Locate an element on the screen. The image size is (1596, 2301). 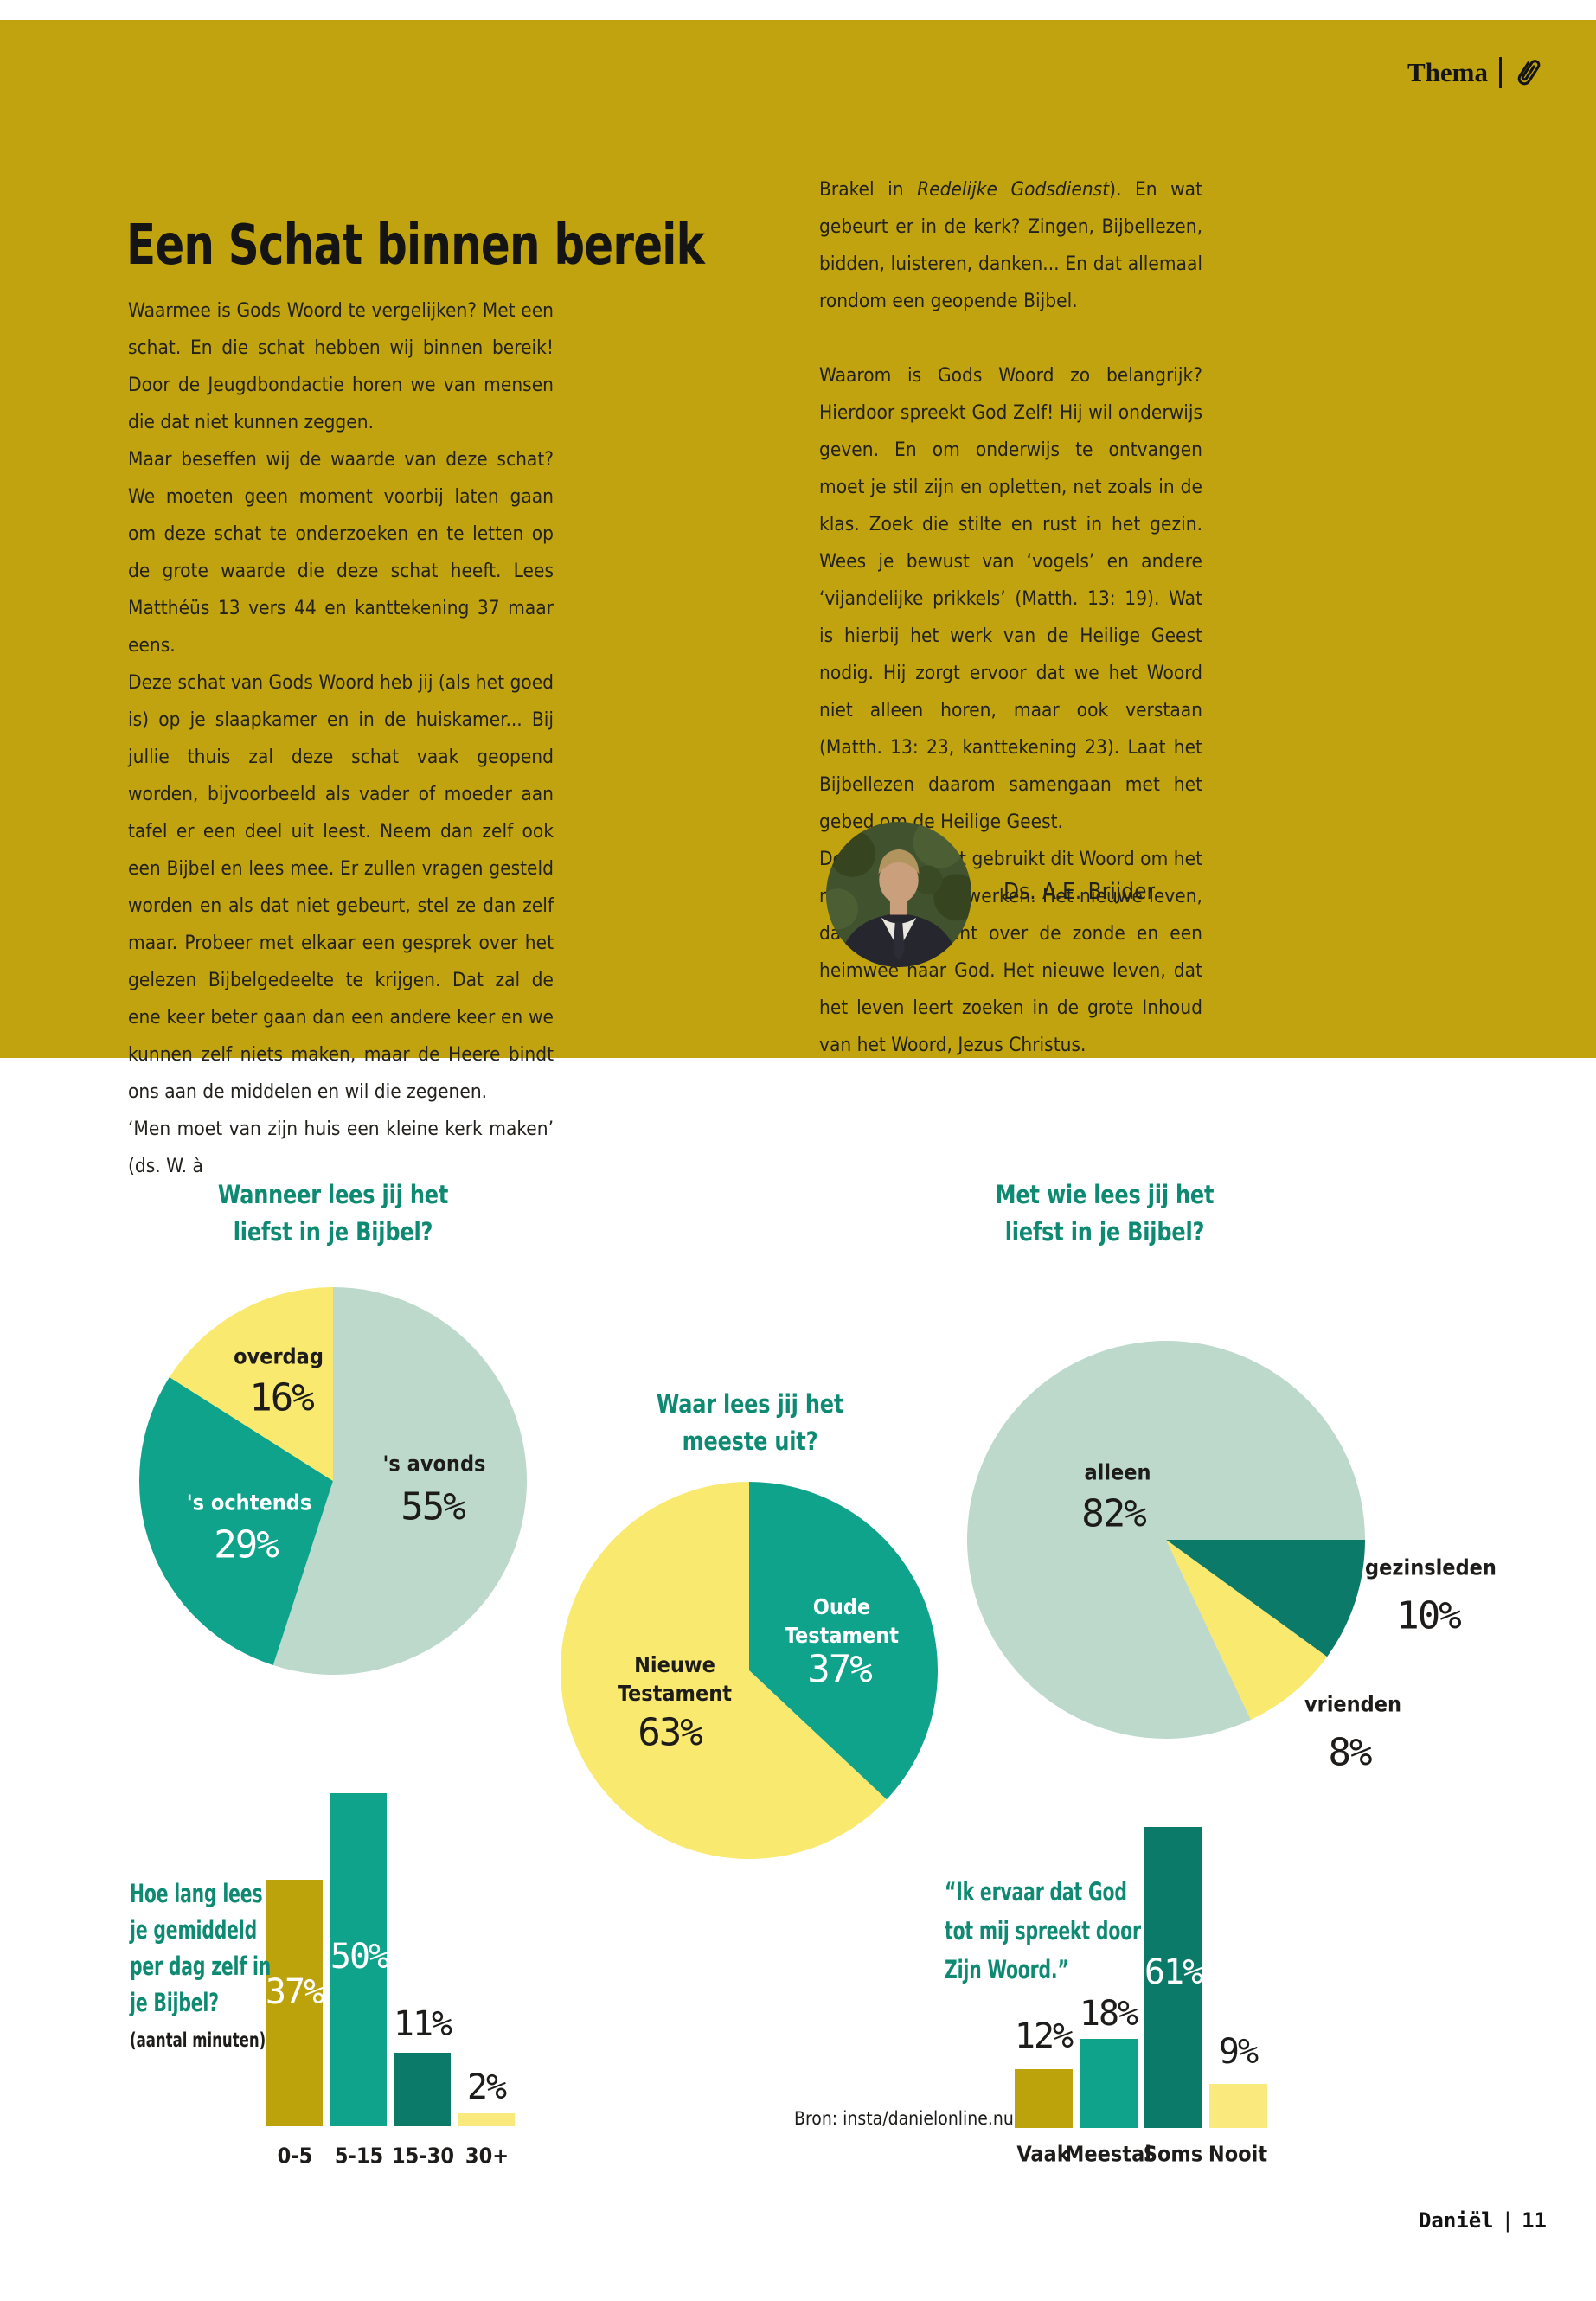
pie2-title-line: meeste uit? is located at coordinates (750, 1441).